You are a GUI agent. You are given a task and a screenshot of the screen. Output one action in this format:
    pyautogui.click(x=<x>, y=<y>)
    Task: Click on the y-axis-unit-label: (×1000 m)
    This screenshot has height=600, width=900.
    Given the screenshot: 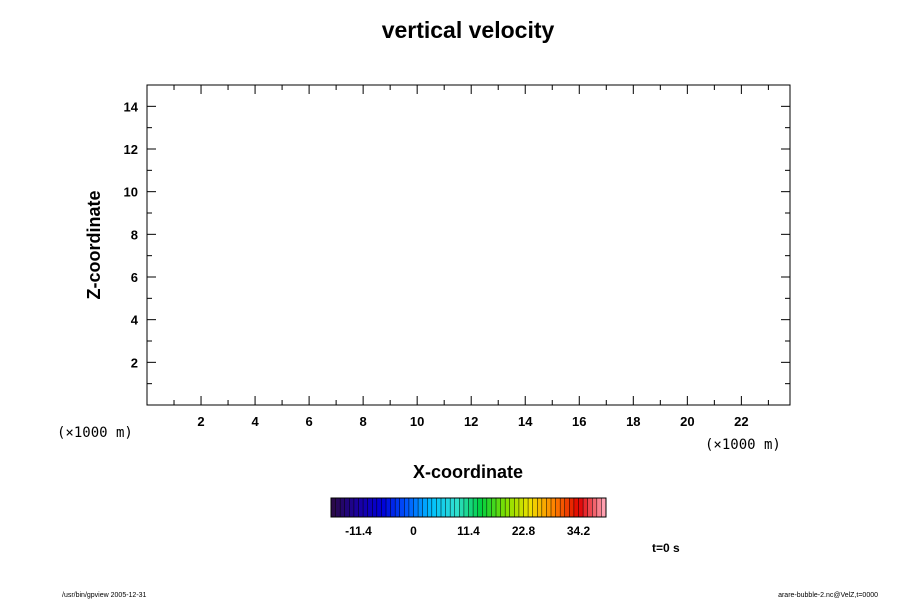 What is the action you would take?
    pyautogui.click(x=95, y=433)
    